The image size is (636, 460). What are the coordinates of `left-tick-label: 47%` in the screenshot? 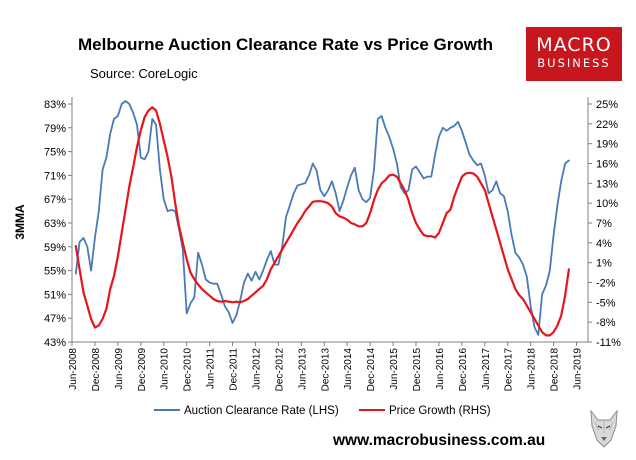 It's located at (55, 319).